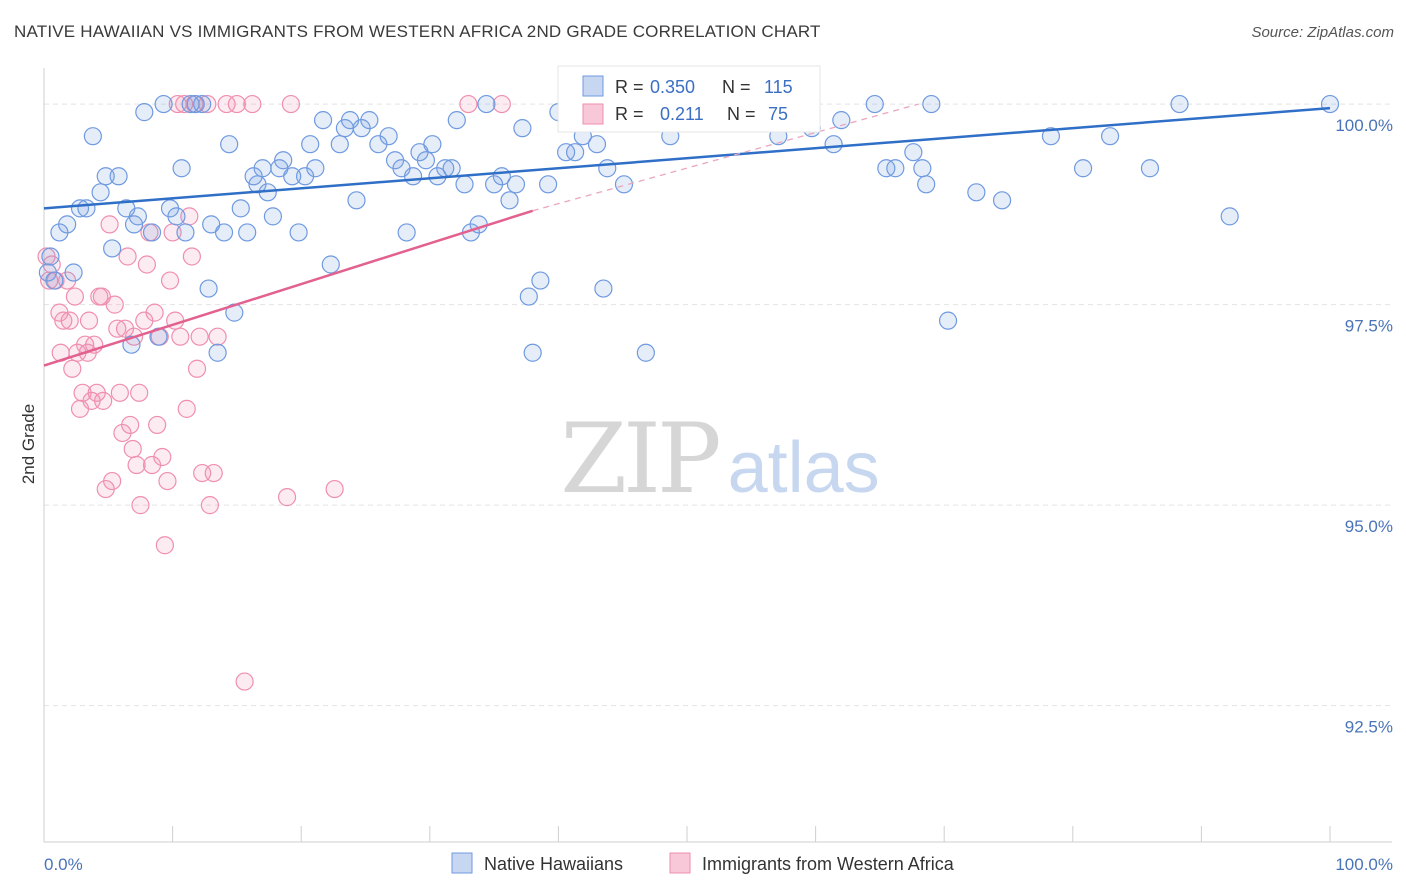 This screenshot has width=1406, height=892. I want to click on y-tick-label-2: 97.5%, so click(1369, 326).